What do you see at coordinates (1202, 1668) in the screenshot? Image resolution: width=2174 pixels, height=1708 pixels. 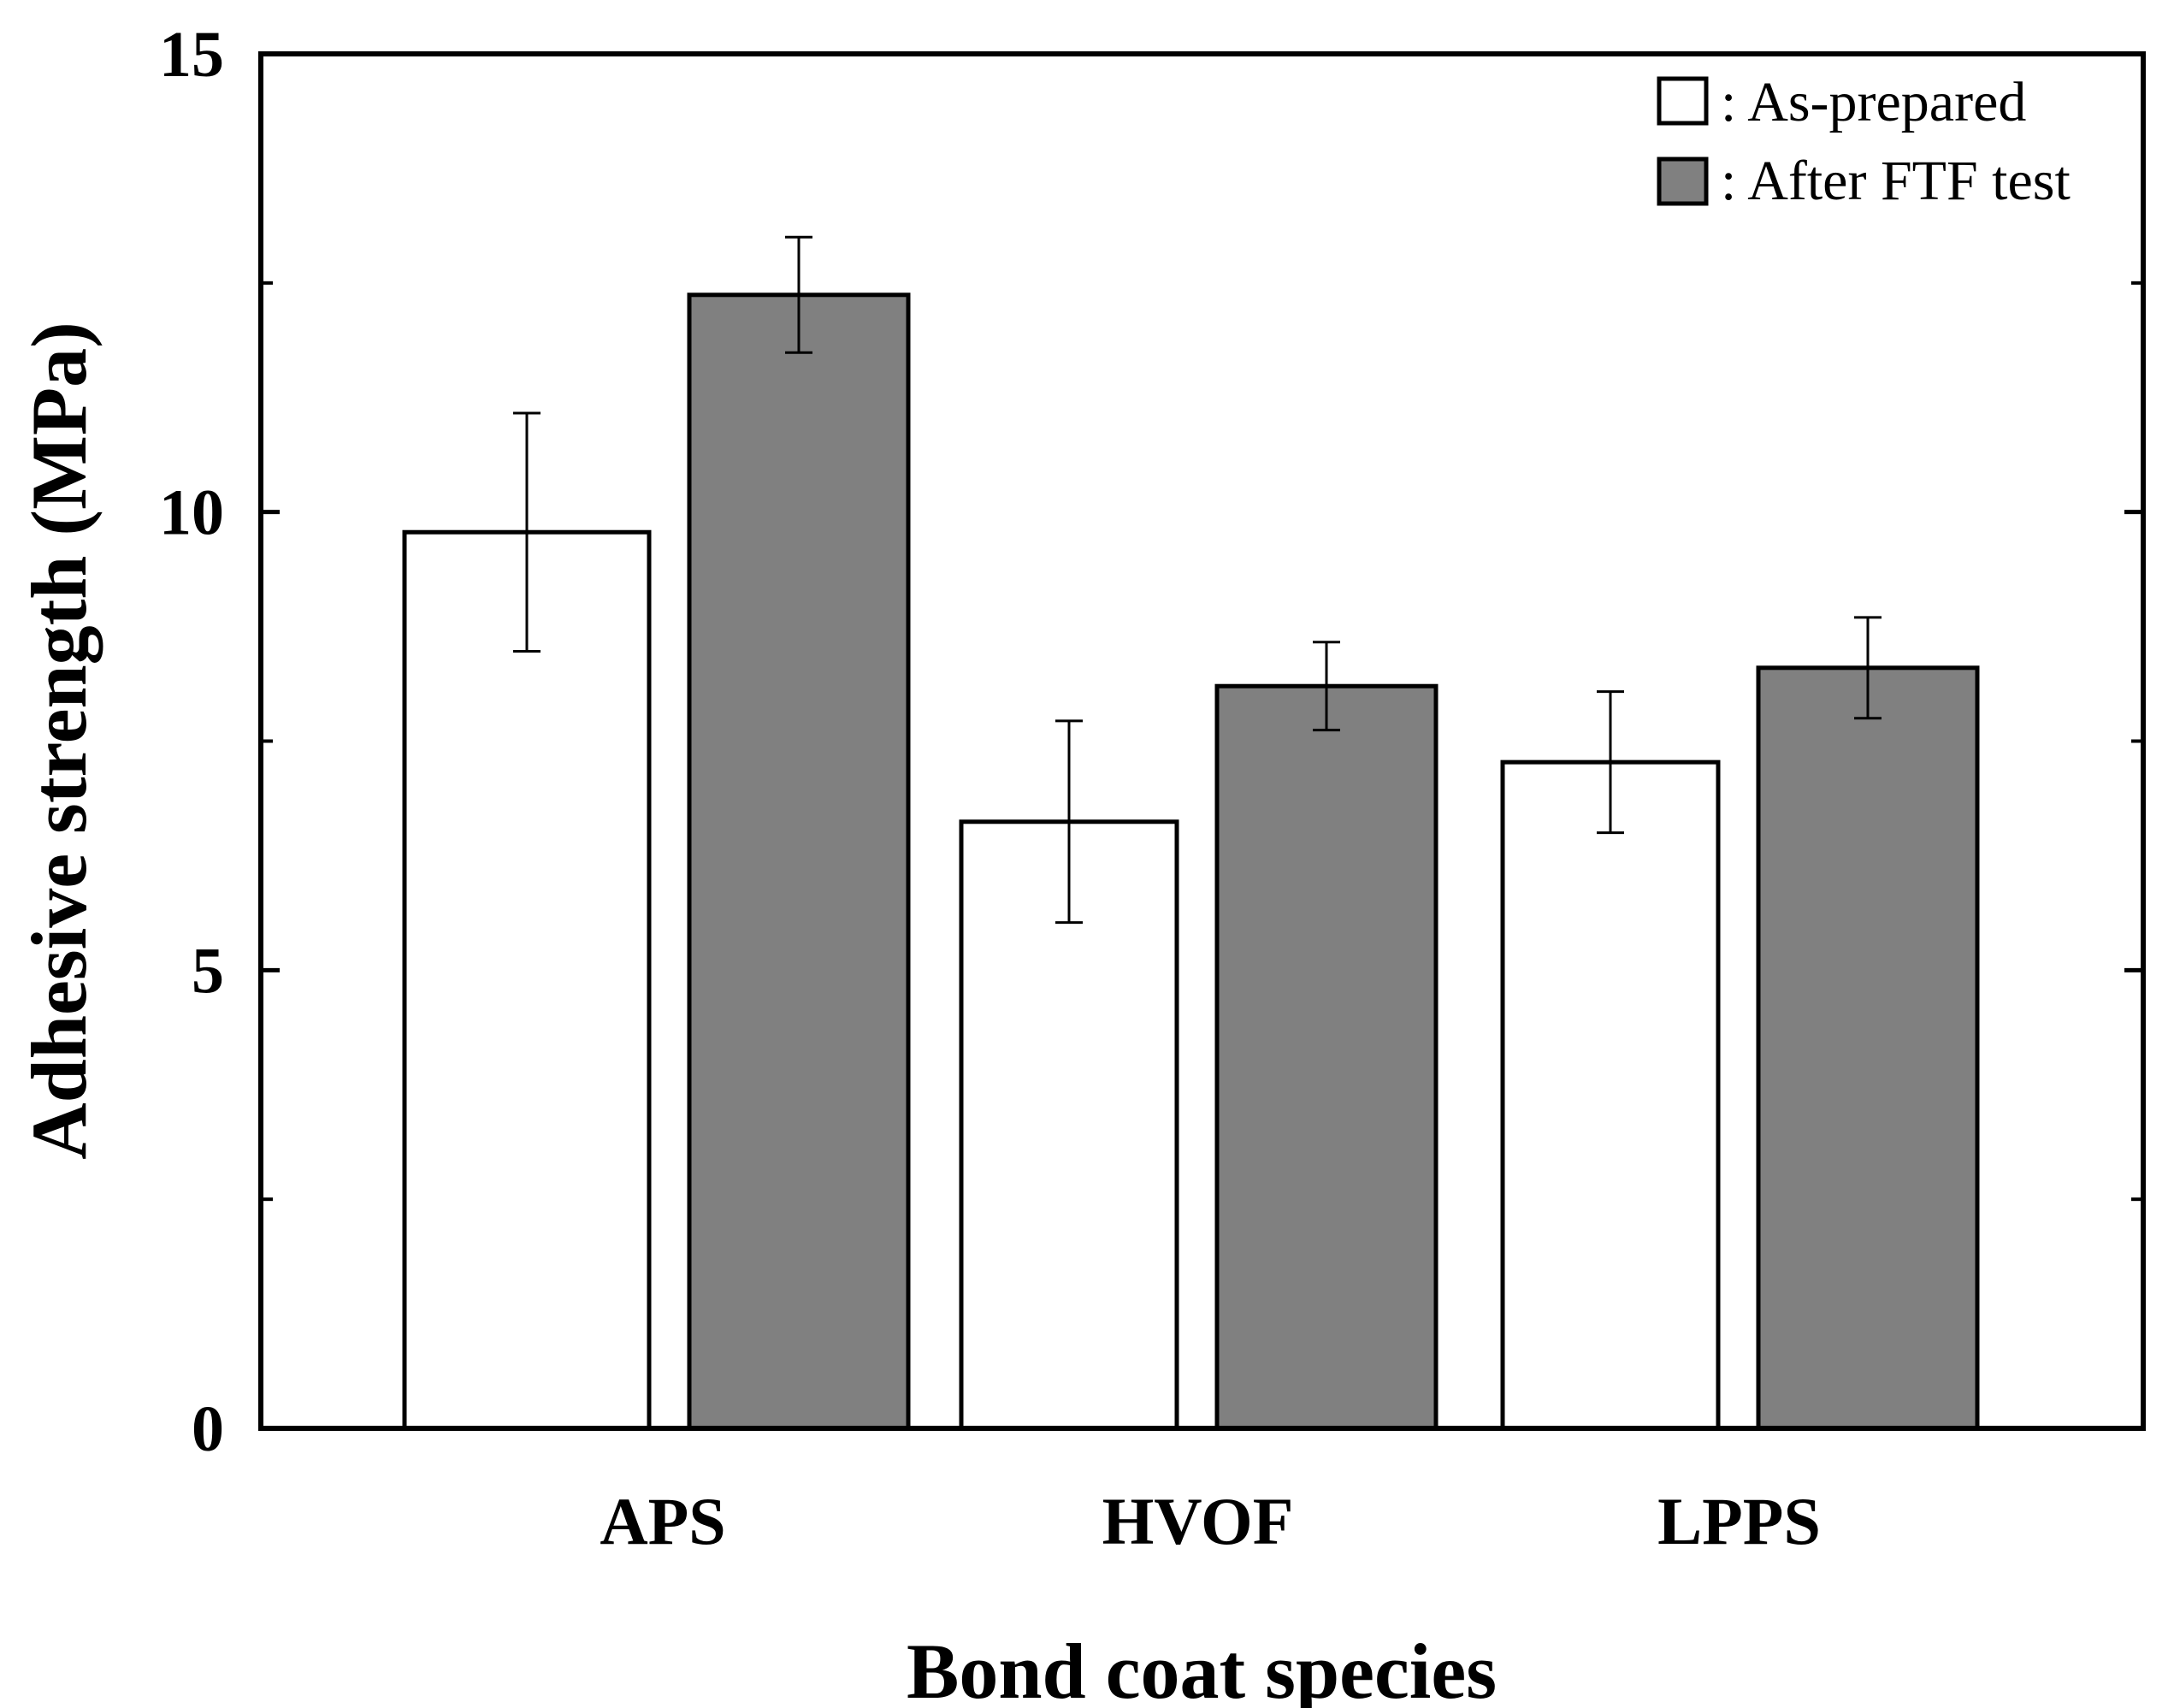 I see `x-axis-title: Bond coat species` at bounding box center [1202, 1668].